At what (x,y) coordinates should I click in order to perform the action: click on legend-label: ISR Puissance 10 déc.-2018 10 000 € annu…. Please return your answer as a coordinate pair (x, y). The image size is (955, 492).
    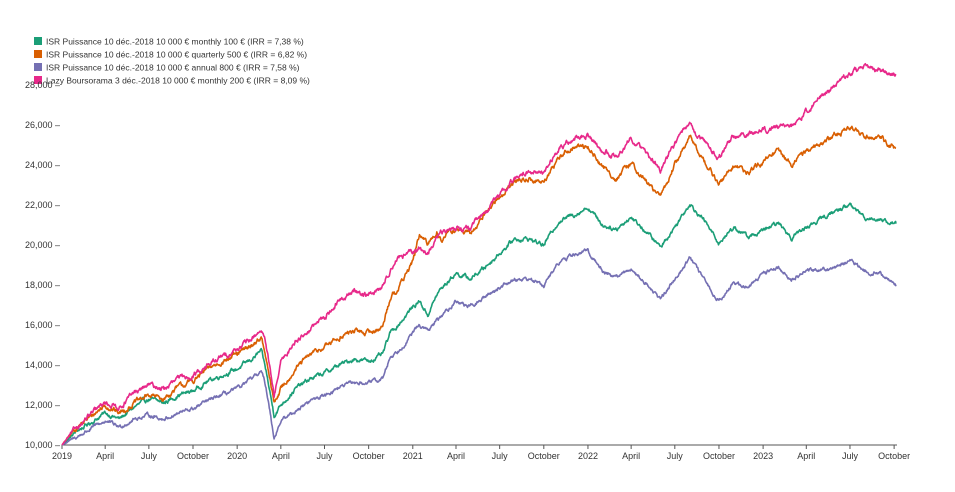
    Looking at the image, I should click on (173, 68).